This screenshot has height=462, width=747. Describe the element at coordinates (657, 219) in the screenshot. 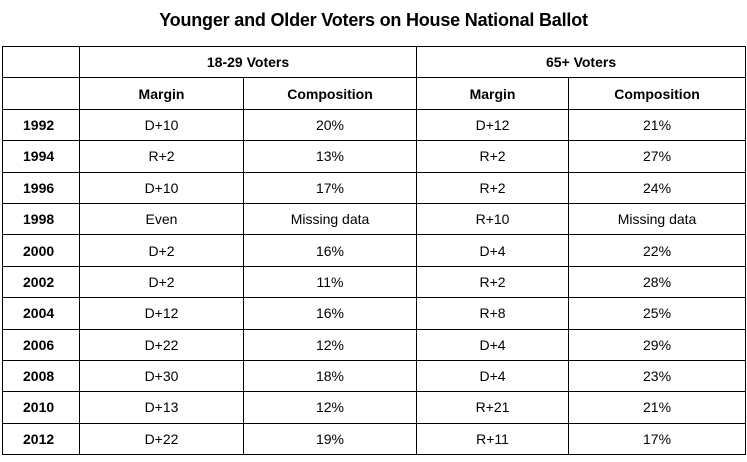

I see `old-composition-cell: Missing data` at that location.